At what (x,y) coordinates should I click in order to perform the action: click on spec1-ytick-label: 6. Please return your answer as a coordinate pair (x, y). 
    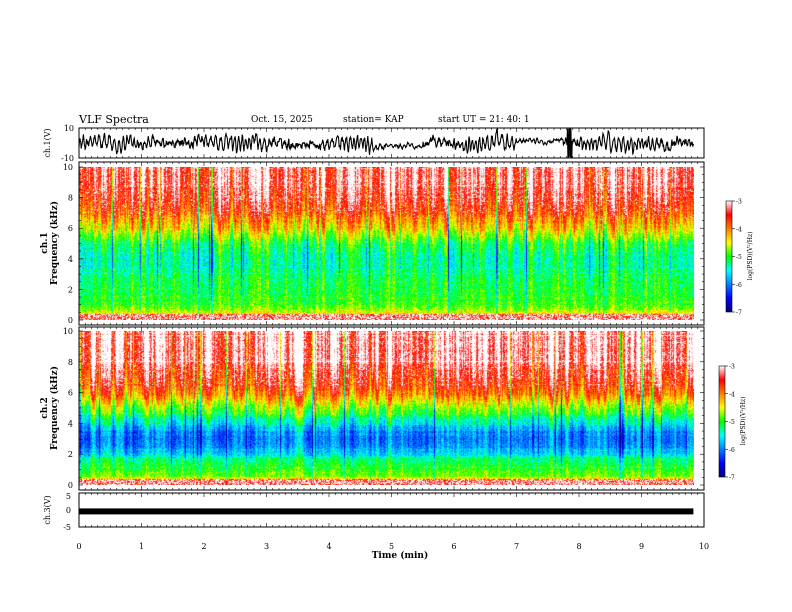
    Looking at the image, I should click on (70, 228).